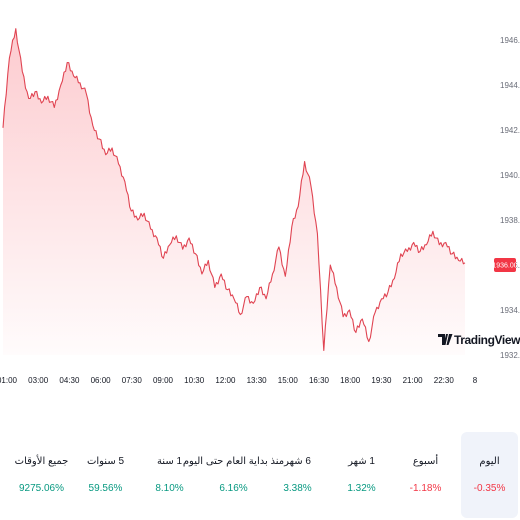  Describe the element at coordinates (257, 380) in the screenshot. I see `x-tick-label: 13:30` at that location.